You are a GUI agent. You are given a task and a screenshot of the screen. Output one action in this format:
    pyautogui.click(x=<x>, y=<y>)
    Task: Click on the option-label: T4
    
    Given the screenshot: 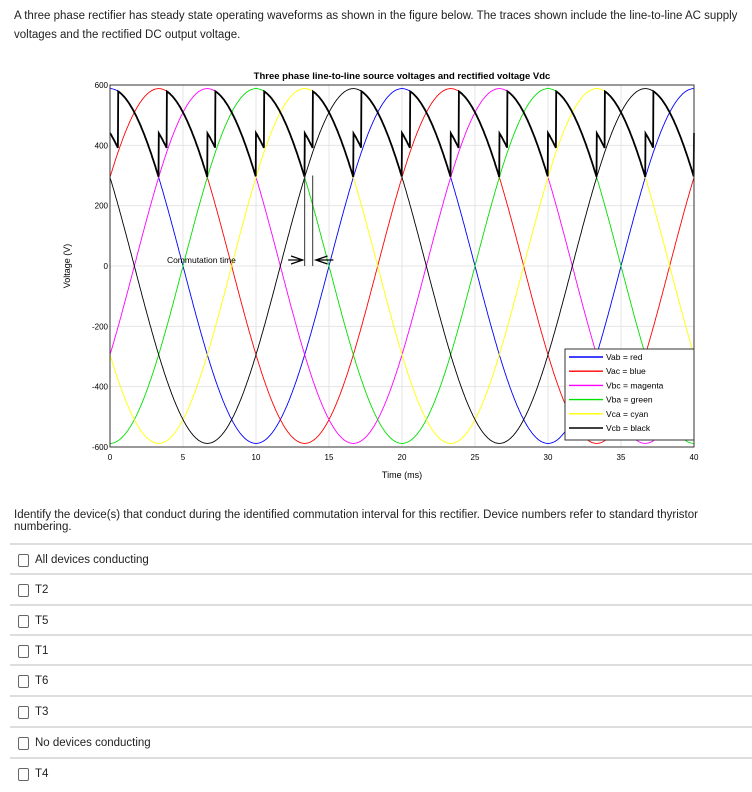 What is the action you would take?
    pyautogui.click(x=42, y=774)
    